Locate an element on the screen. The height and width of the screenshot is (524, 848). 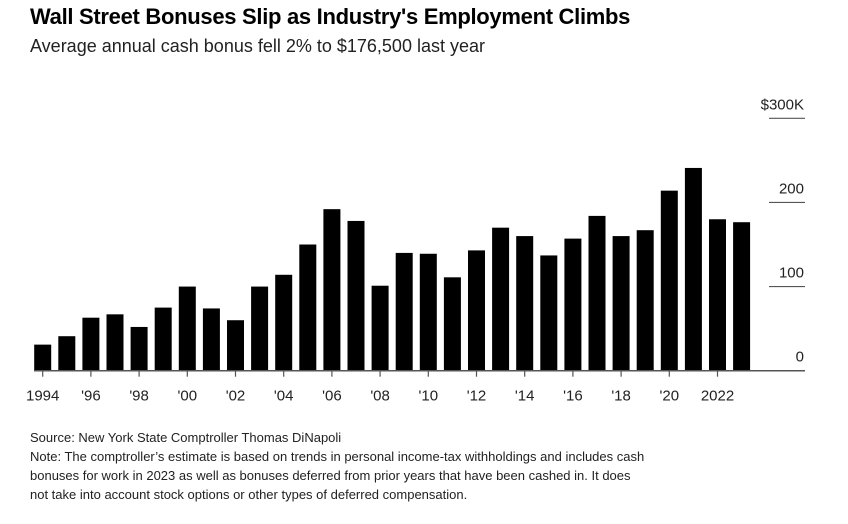
bar-1995 is located at coordinates (67, 353).